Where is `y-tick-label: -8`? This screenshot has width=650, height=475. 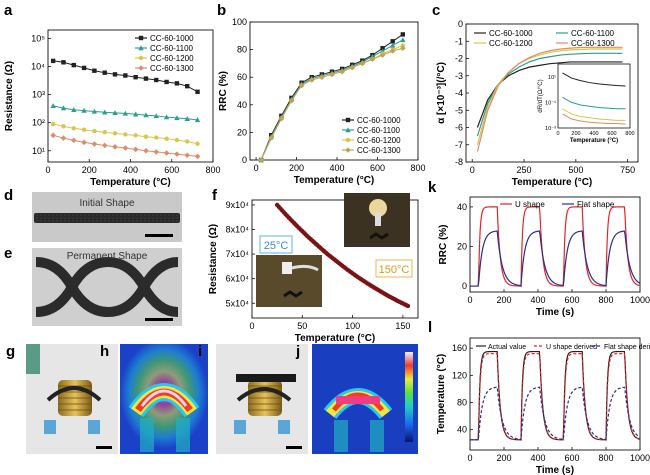 y-tick-label: -8 is located at coordinates (459, 162).